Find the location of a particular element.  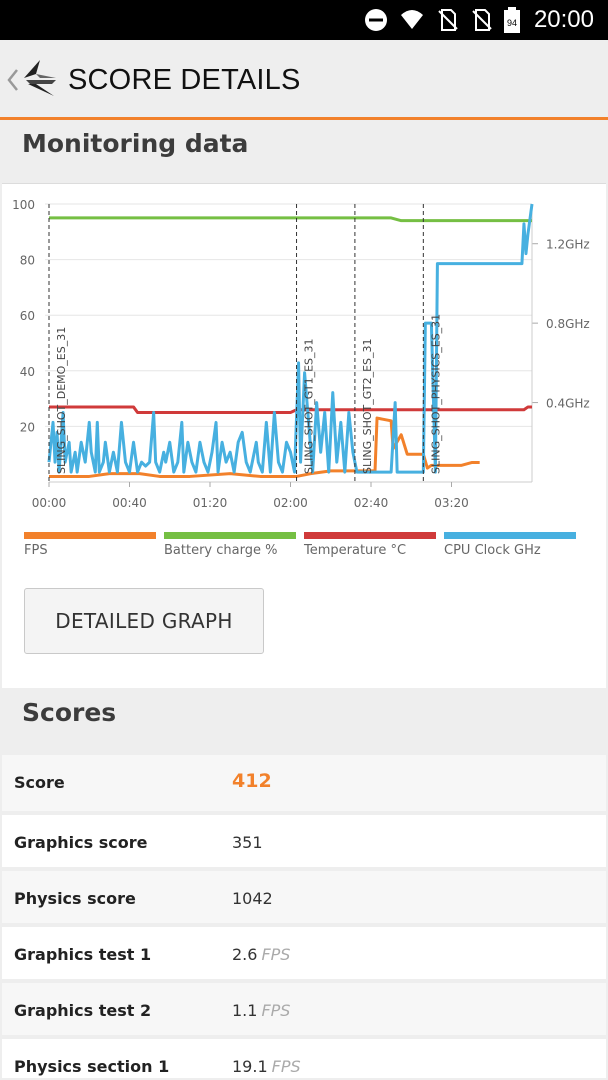

legend-item-battery: Battery charge % is located at coordinates (230, 545).